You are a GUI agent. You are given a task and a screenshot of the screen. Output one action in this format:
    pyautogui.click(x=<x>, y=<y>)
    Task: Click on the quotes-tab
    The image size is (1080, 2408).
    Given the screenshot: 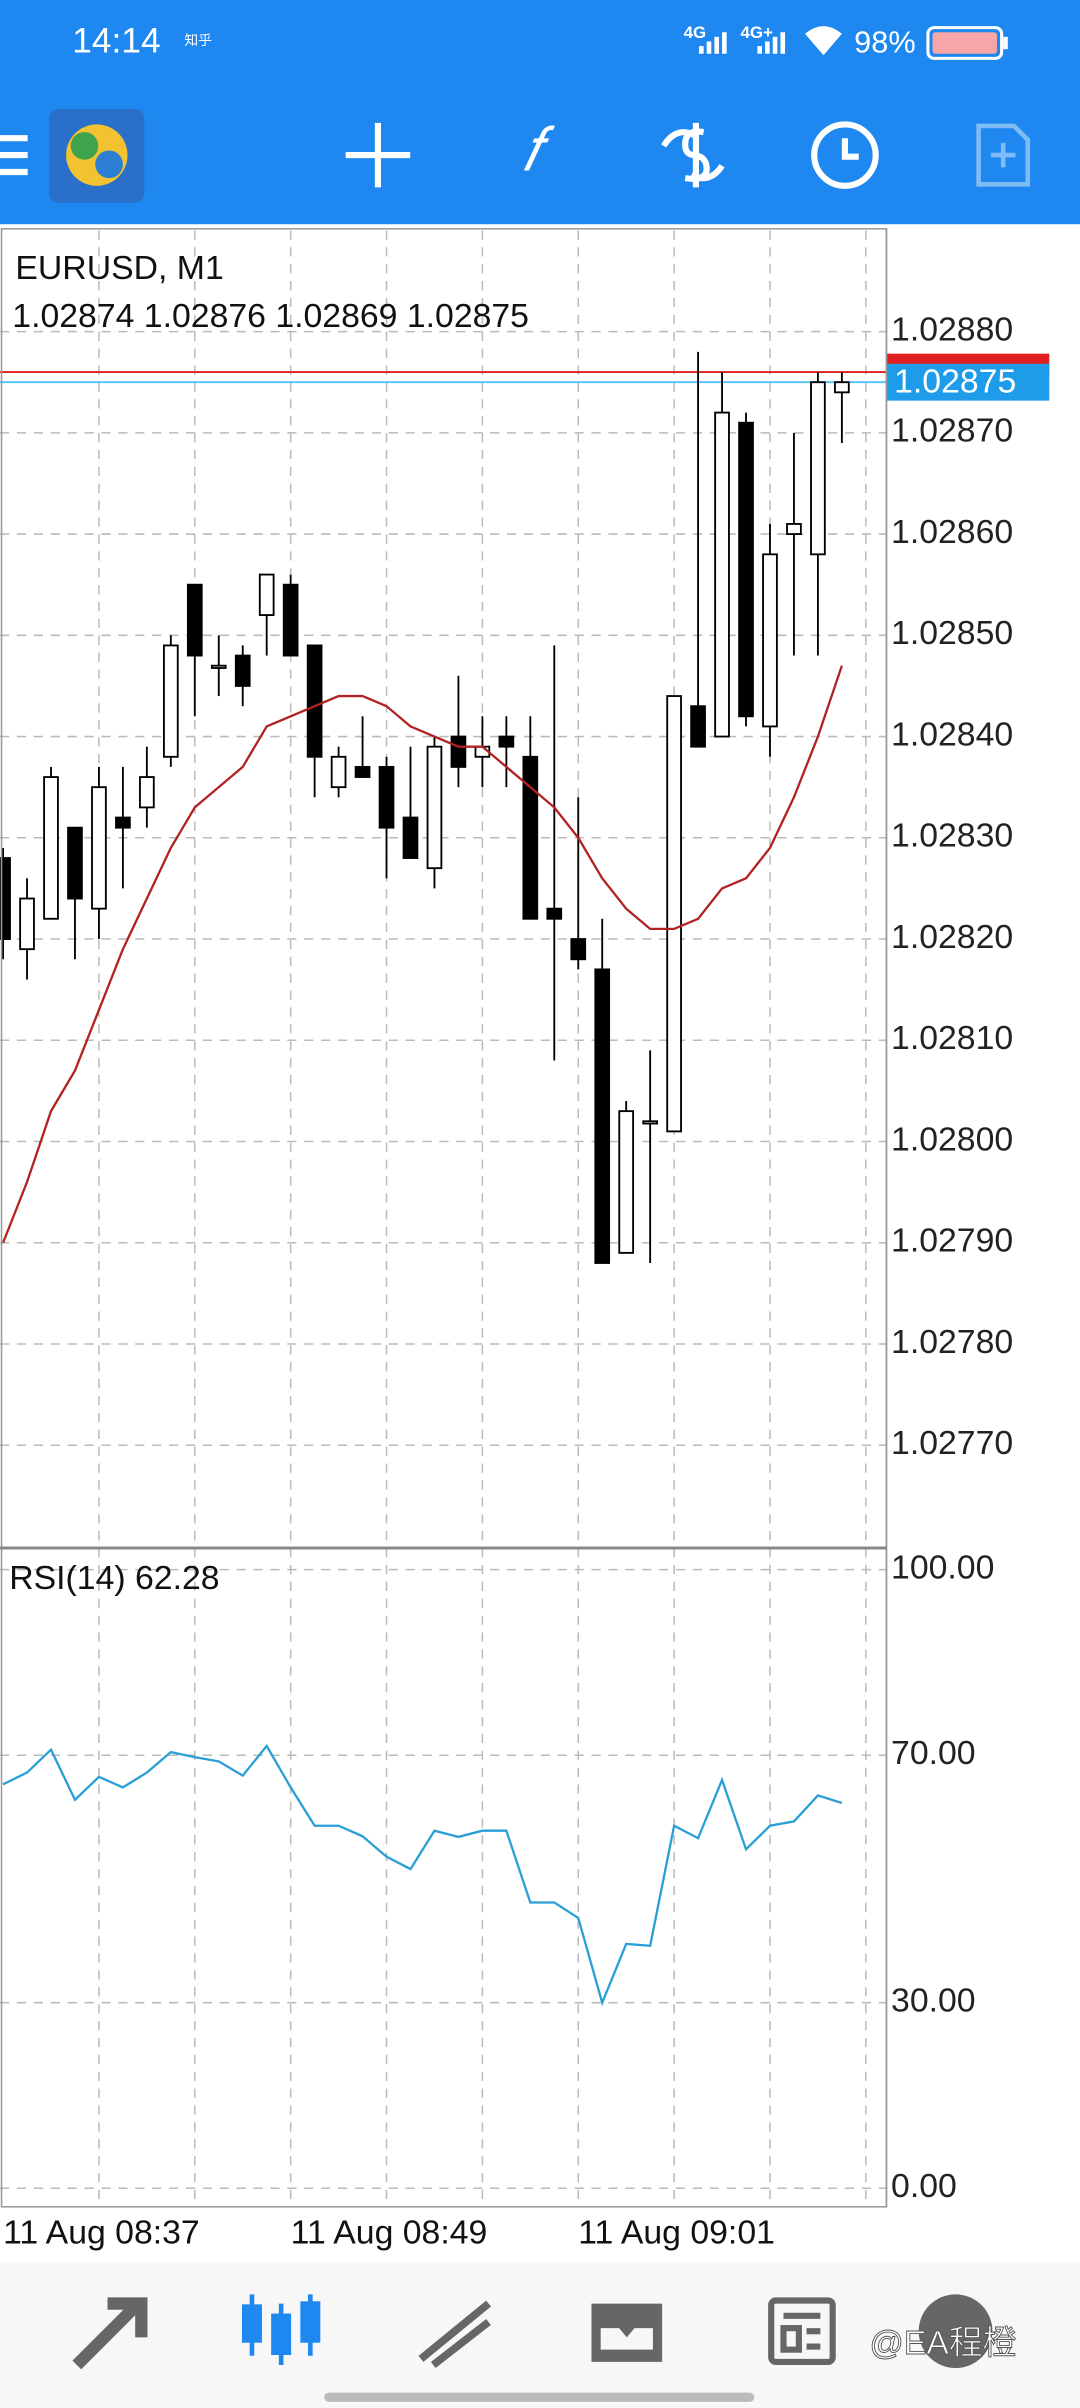 What is the action you would take?
    pyautogui.click(x=110, y=2333)
    